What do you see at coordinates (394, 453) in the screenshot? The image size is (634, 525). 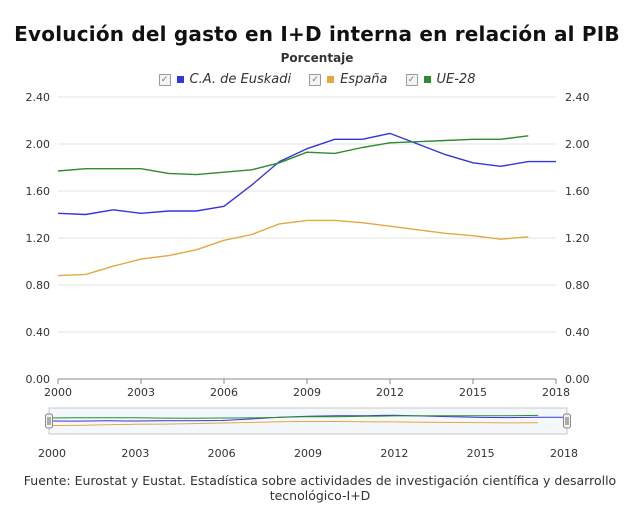 I see `navigator-tick-label: 2012` at bounding box center [394, 453].